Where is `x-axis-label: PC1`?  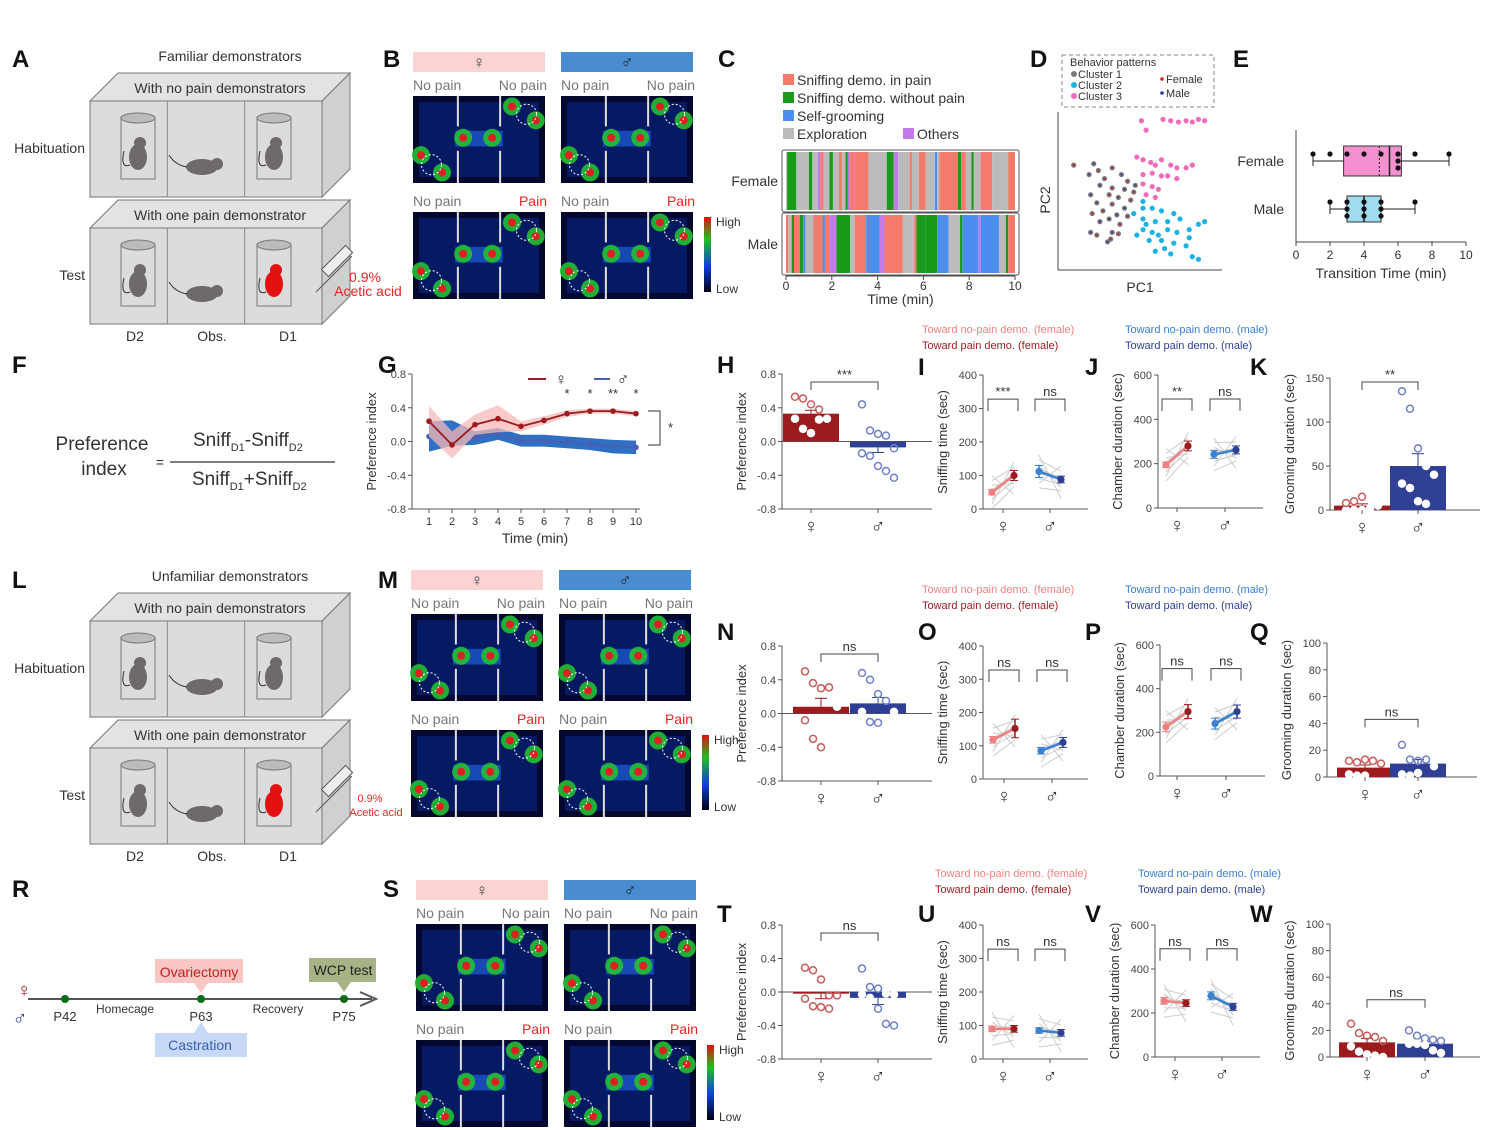
x-axis-label: PC1 is located at coordinates (1139, 287).